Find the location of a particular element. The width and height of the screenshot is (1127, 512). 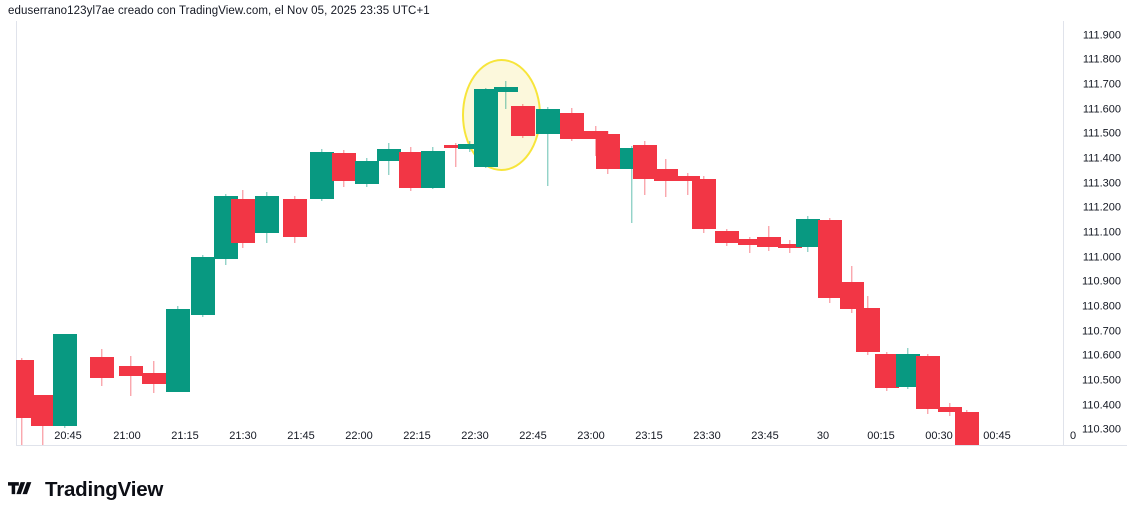

price-axis-label: 111.100 is located at coordinates (1101, 232).